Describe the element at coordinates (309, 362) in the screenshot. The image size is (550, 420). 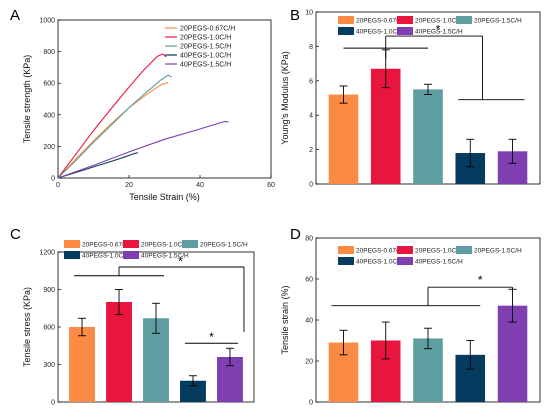
I see `undefined-y-tick-label: 20` at that location.